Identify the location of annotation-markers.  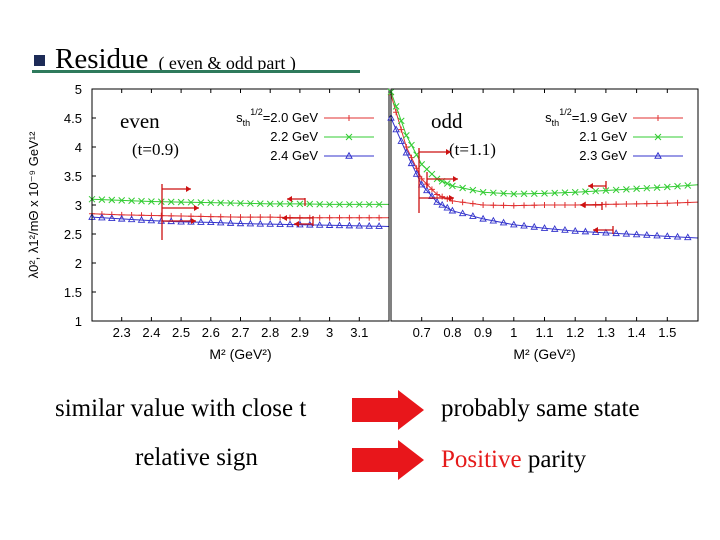
(387, 194).